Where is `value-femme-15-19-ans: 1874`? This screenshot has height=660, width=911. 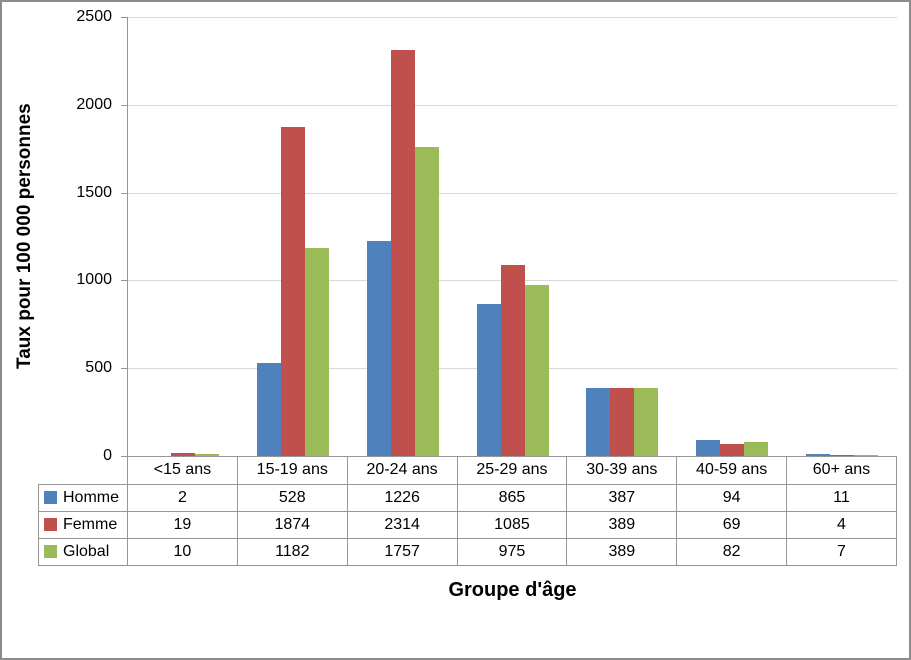
value-femme-15-19-ans: 1874 is located at coordinates (292, 524).